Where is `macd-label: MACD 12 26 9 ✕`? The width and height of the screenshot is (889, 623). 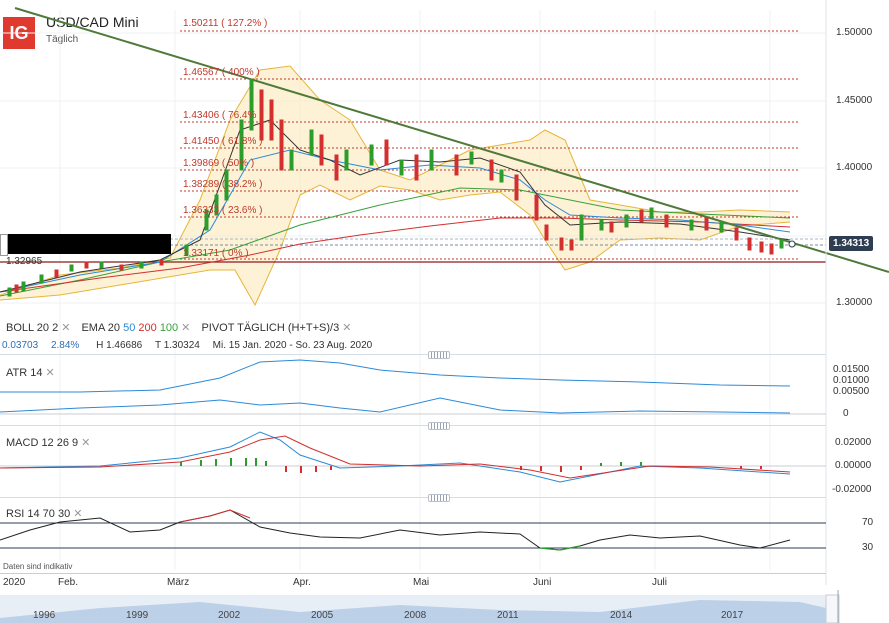
macd-label: MACD 12 26 9 ✕ is located at coordinates (48, 443).